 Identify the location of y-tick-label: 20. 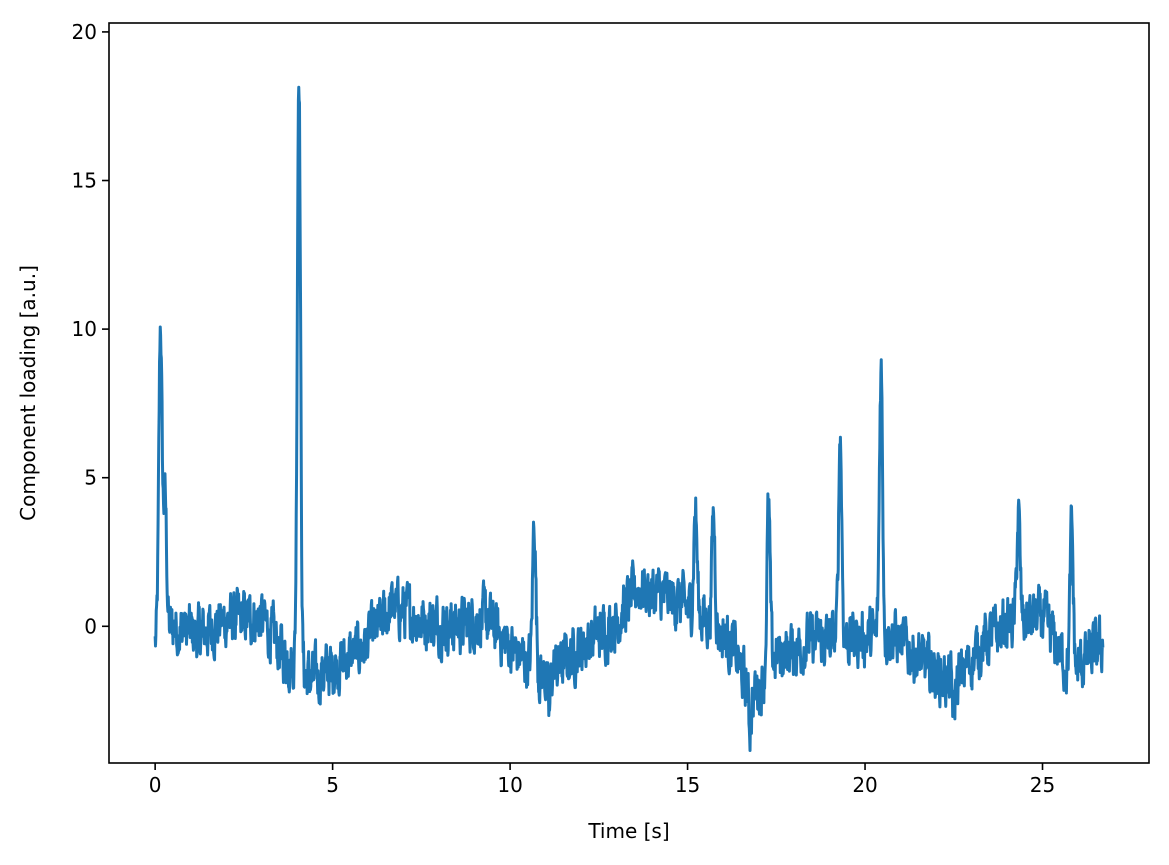
(84, 32).